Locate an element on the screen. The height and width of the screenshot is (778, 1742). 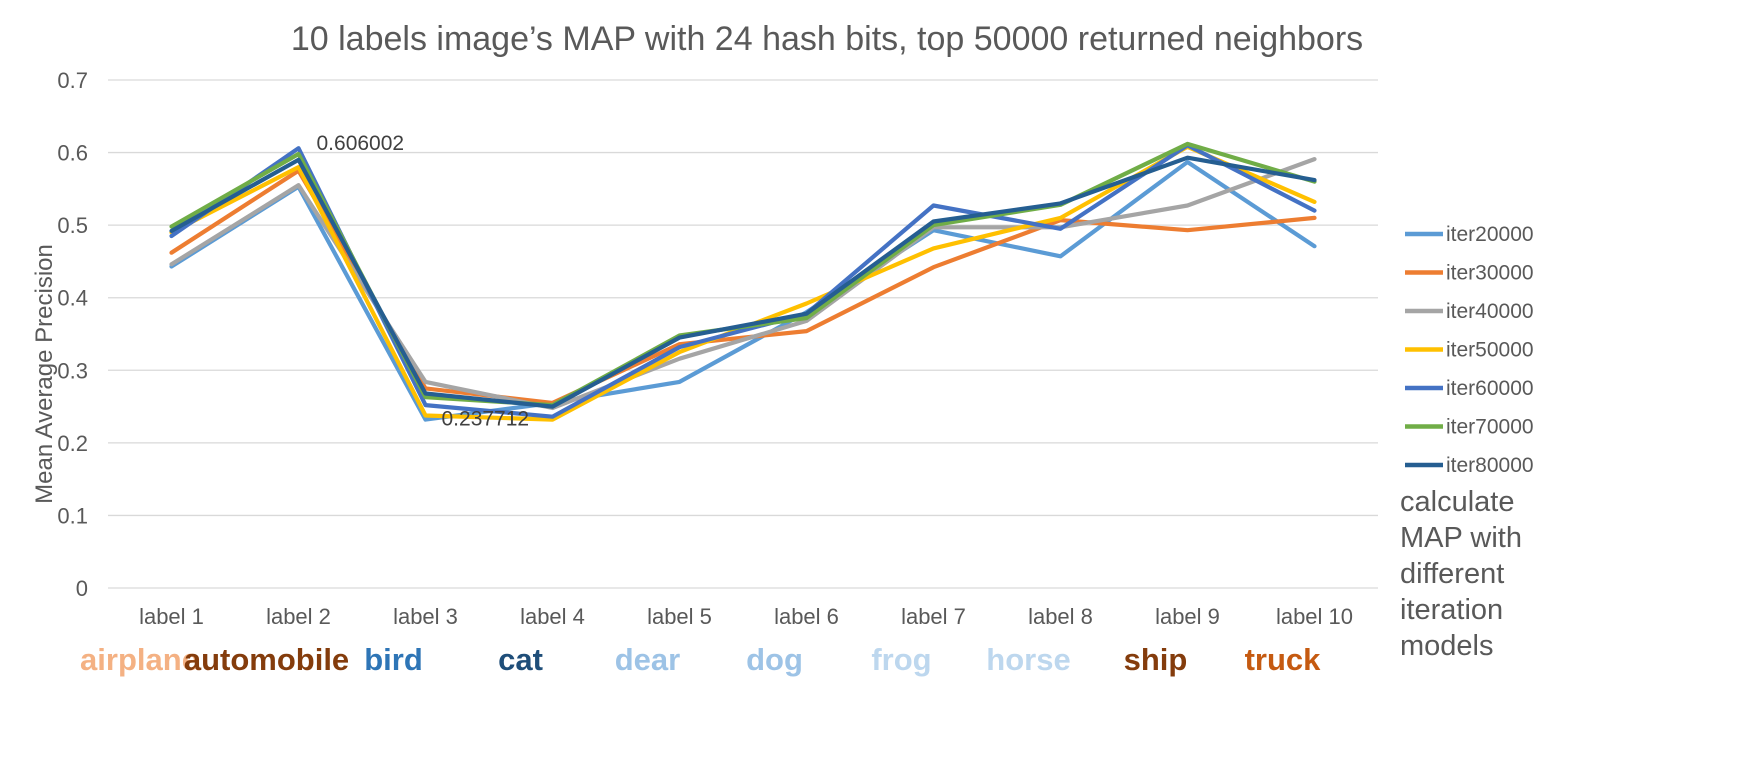
y-tick-label: 0.4 is located at coordinates (72, 298).